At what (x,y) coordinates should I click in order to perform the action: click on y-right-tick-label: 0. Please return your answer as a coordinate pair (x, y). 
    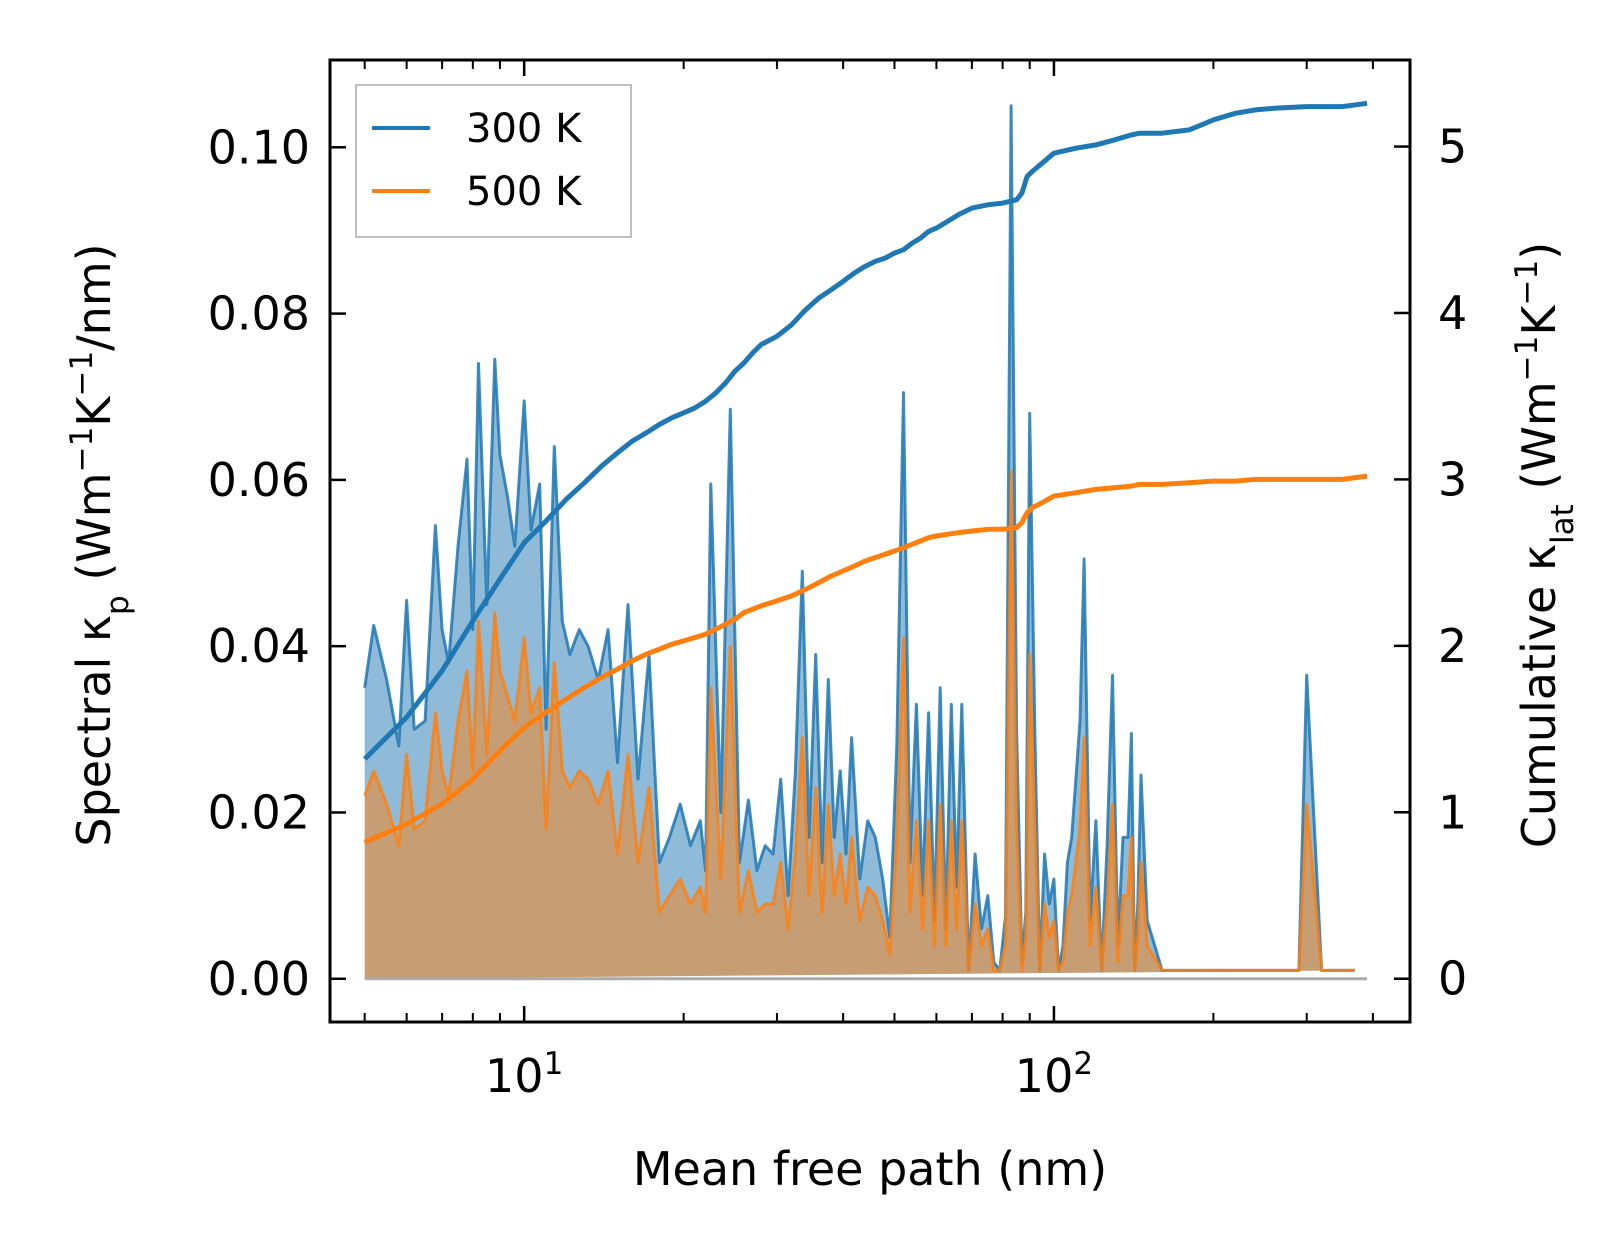
    Looking at the image, I should click on (1452, 979).